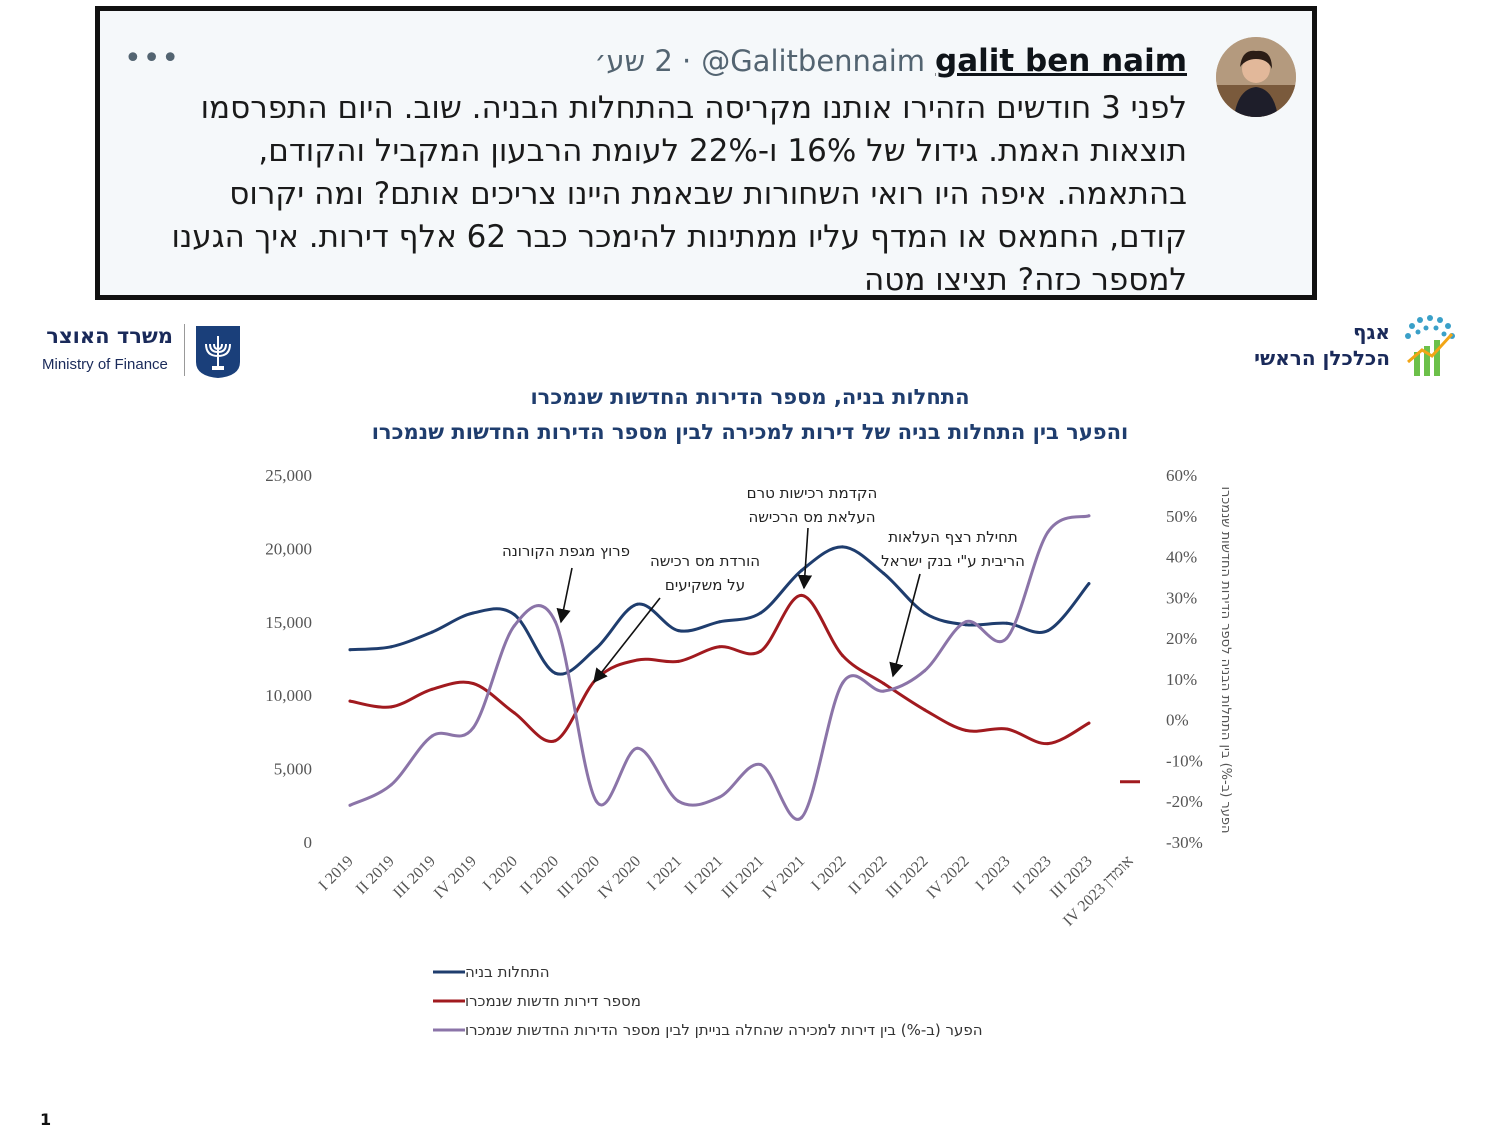 This screenshot has height=1142, width=1500. Describe the element at coordinates (1061, 61) in the screenshot. I see `author-name: galit ben naim` at that location.